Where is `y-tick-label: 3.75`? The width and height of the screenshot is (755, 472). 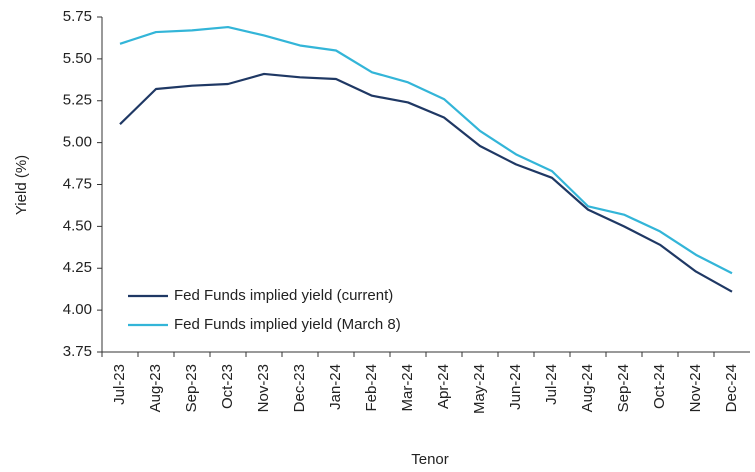
y-tick-label: 3.75 is located at coordinates (77, 351).